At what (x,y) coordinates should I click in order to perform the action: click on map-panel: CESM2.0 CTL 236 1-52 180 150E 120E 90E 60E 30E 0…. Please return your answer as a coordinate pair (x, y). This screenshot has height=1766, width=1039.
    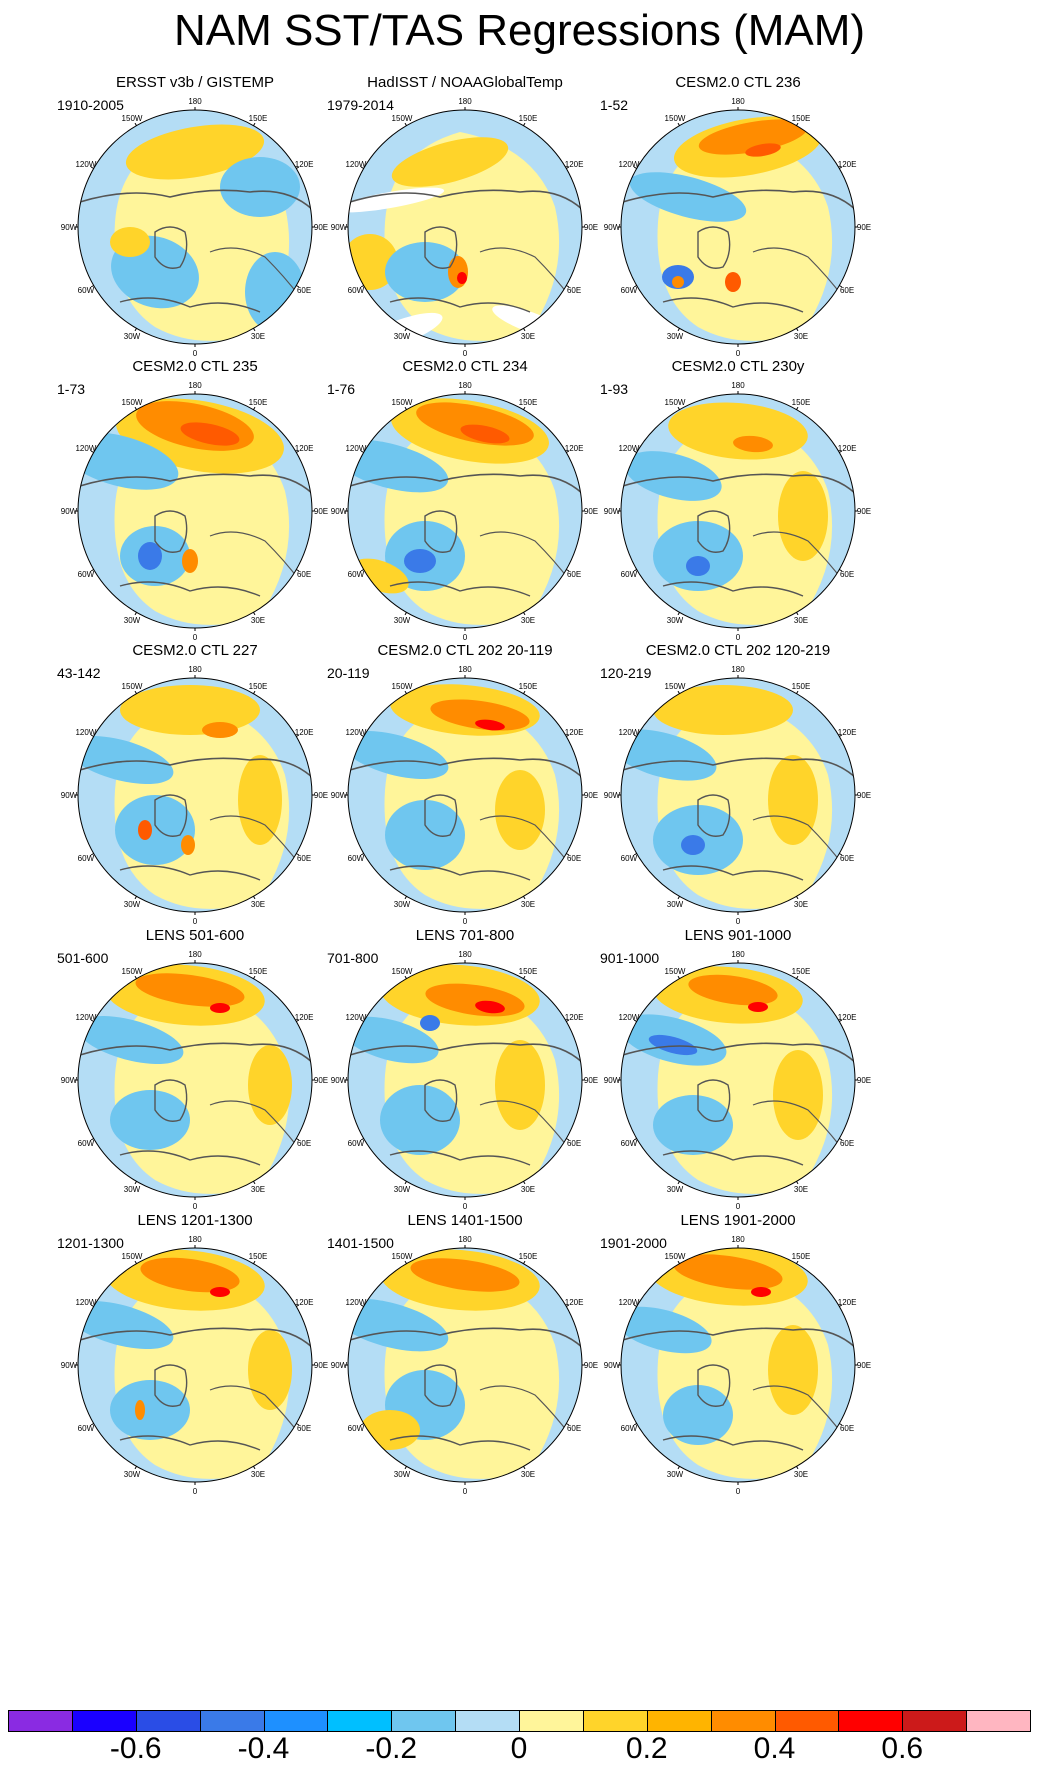
    Looking at the image, I should click on (738, 233).